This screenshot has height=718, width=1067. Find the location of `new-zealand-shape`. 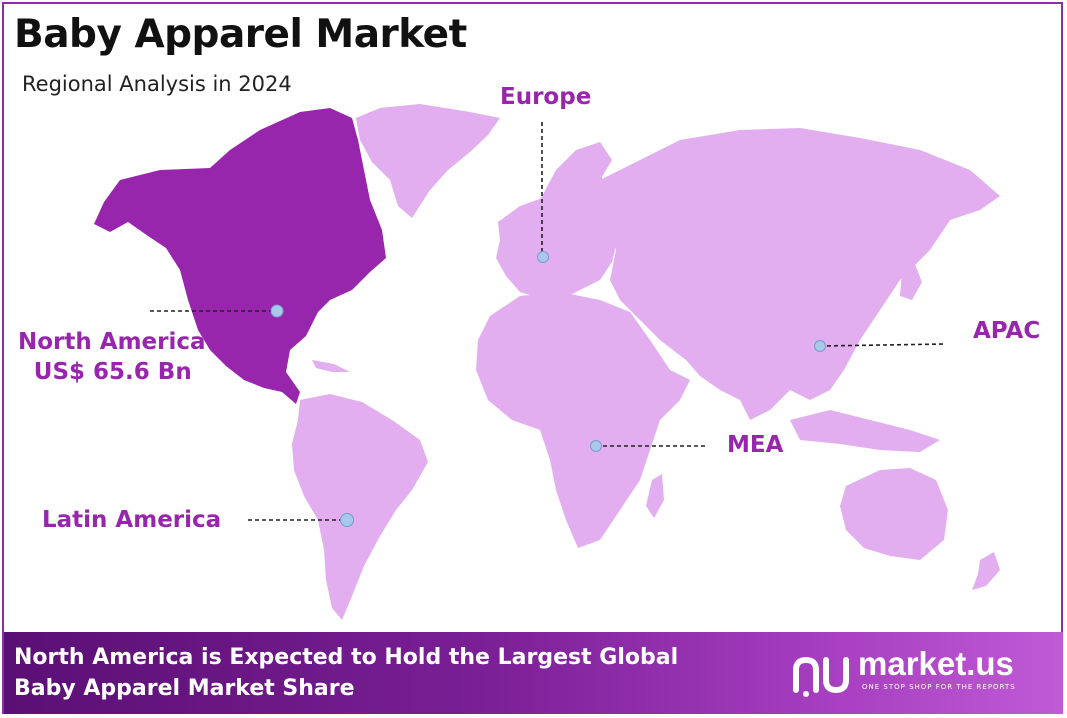

new-zealand-shape is located at coordinates (986, 571).